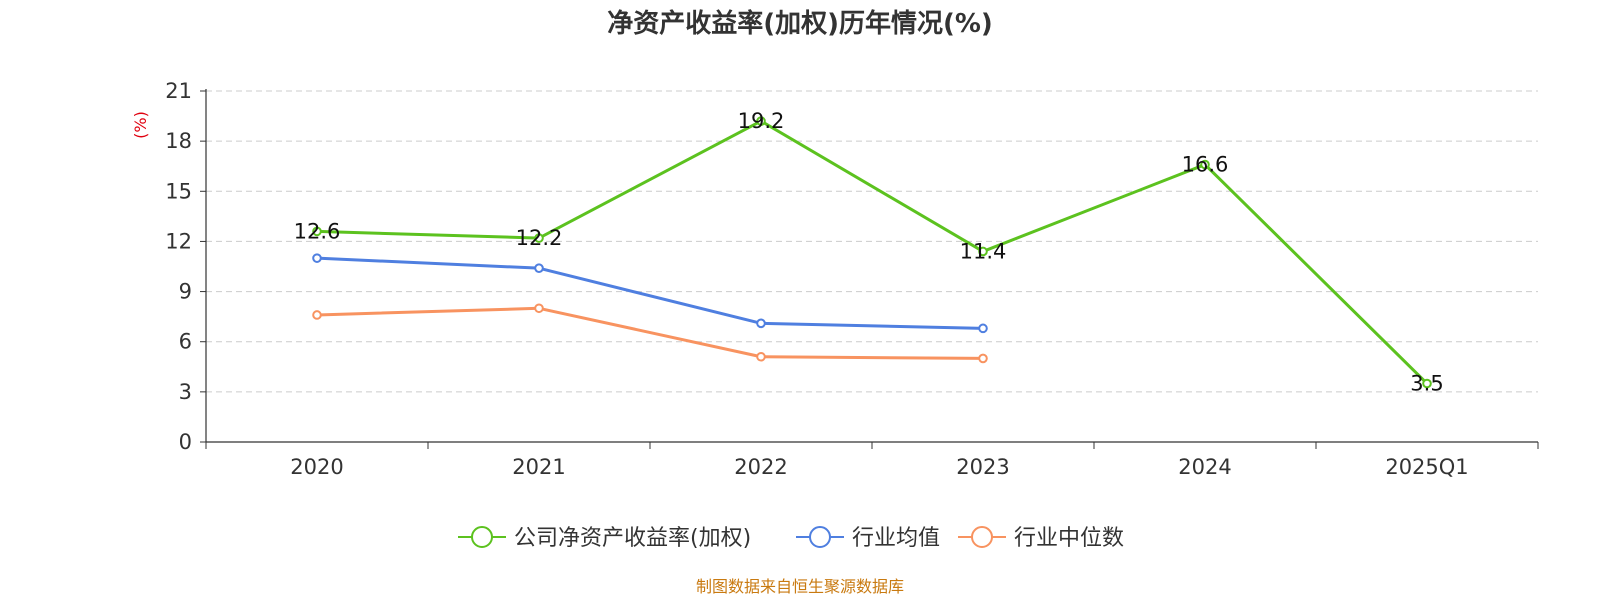  What do you see at coordinates (800, 23) in the screenshot?
I see `chart-title: 净资产收益率(加权)历年情况(%)` at bounding box center [800, 23].